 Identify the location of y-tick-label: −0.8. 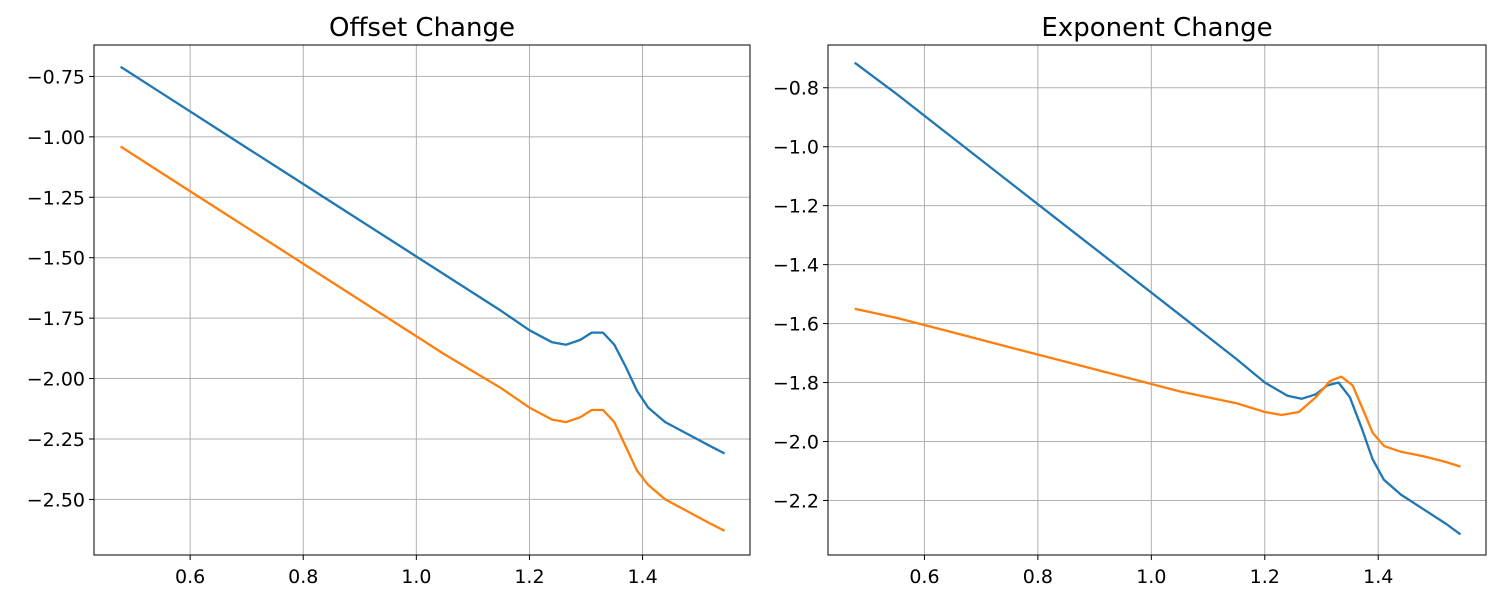
(796, 89).